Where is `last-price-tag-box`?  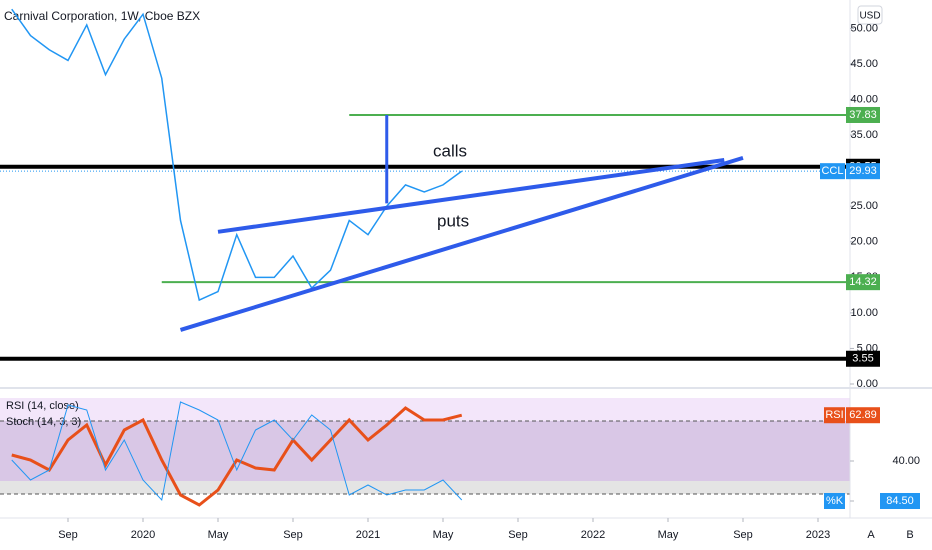
last-price-tag-box is located at coordinates (863, 171).